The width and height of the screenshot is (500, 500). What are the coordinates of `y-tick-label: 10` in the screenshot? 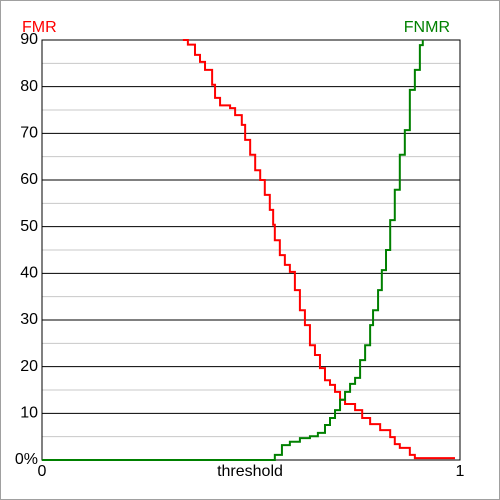 It's located at (29, 413).